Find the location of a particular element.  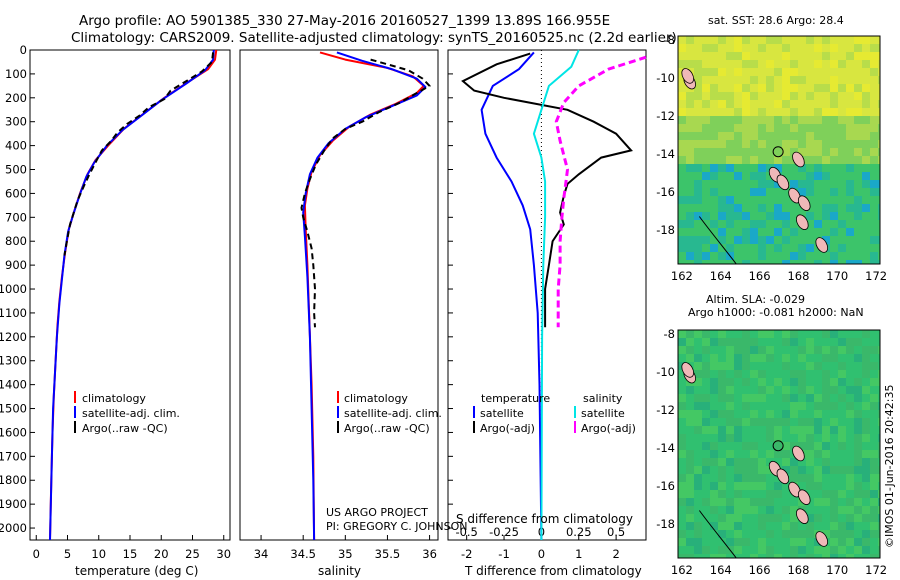

depth-tick-label: 2000 is located at coordinates (13, 528).